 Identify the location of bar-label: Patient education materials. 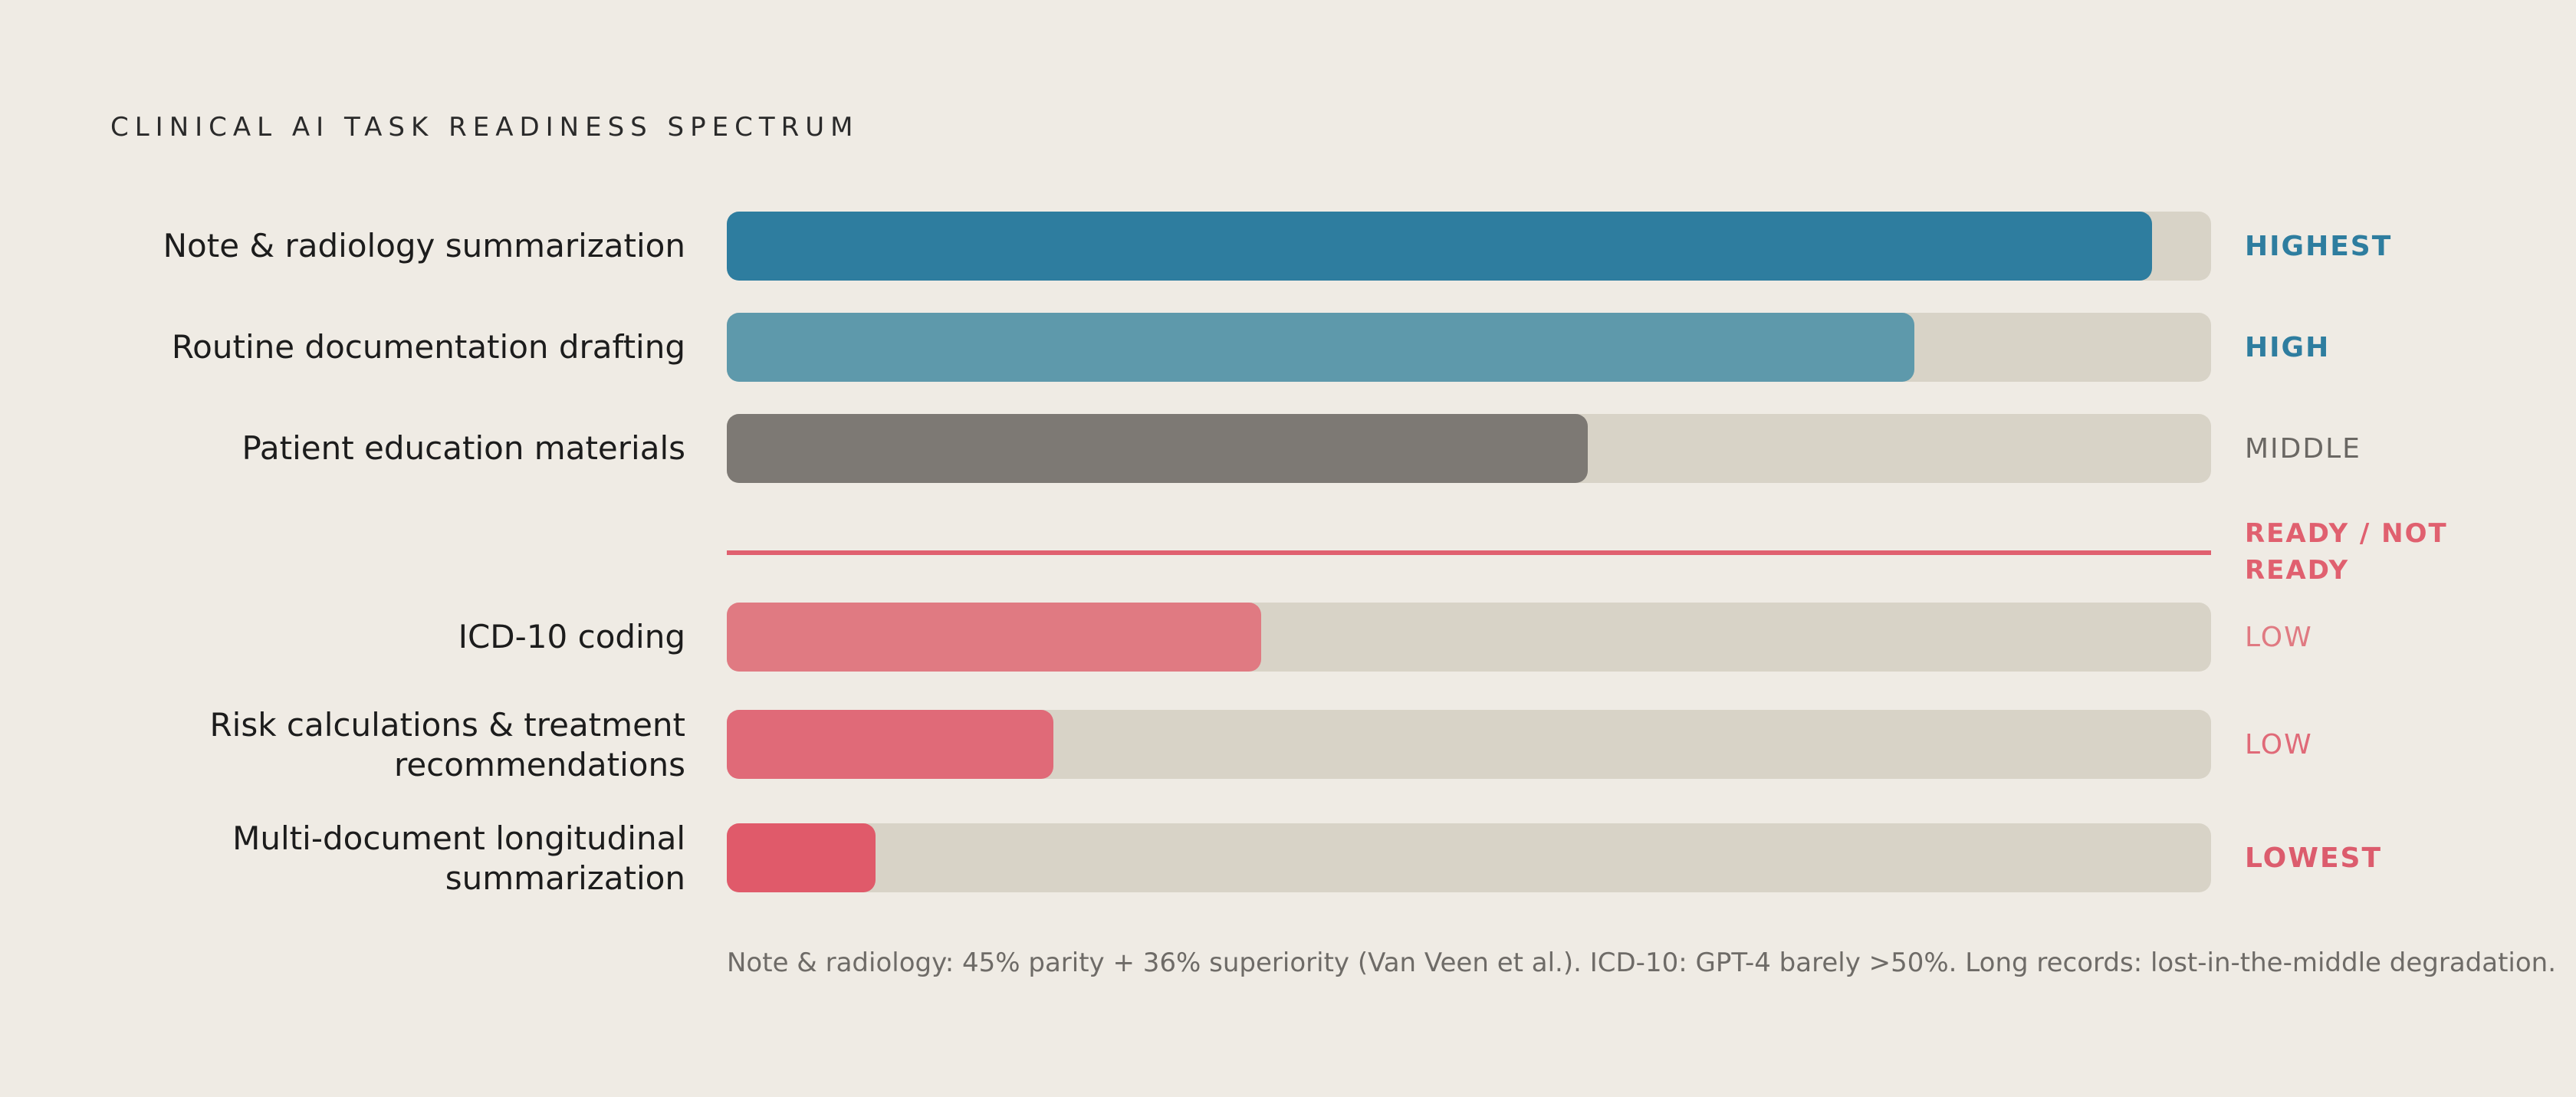
(464, 448).